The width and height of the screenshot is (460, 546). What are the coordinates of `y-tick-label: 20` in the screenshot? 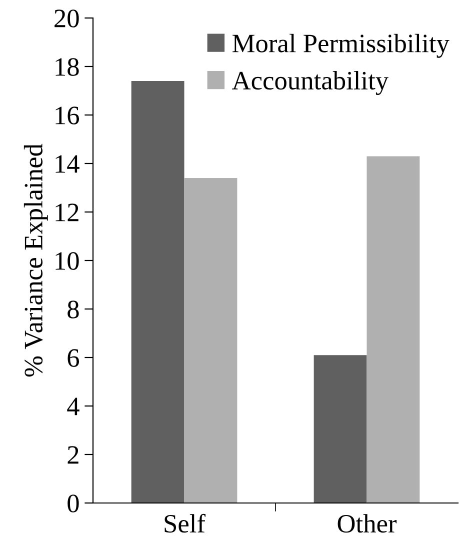 It's located at (66, 19).